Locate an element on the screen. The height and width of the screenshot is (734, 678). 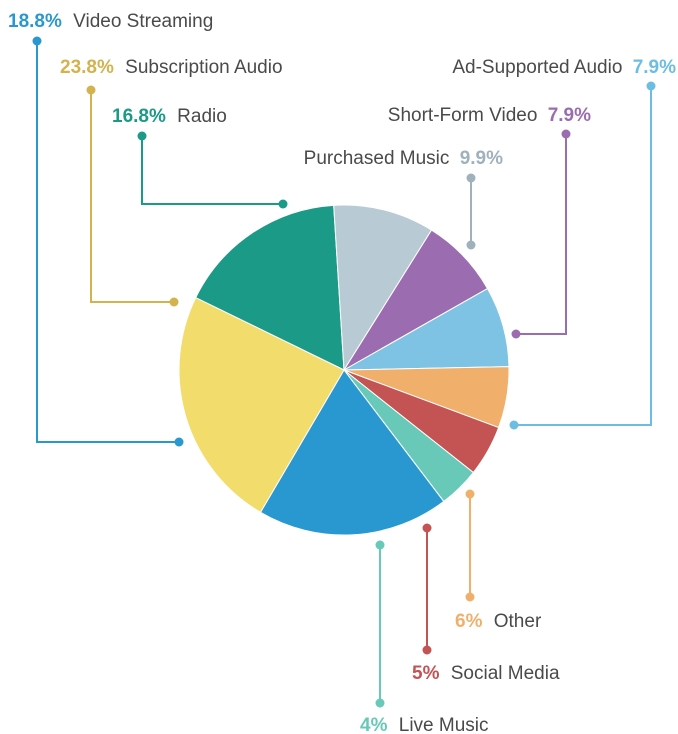
leader-dot-purchased-music-label is located at coordinates (471, 178).